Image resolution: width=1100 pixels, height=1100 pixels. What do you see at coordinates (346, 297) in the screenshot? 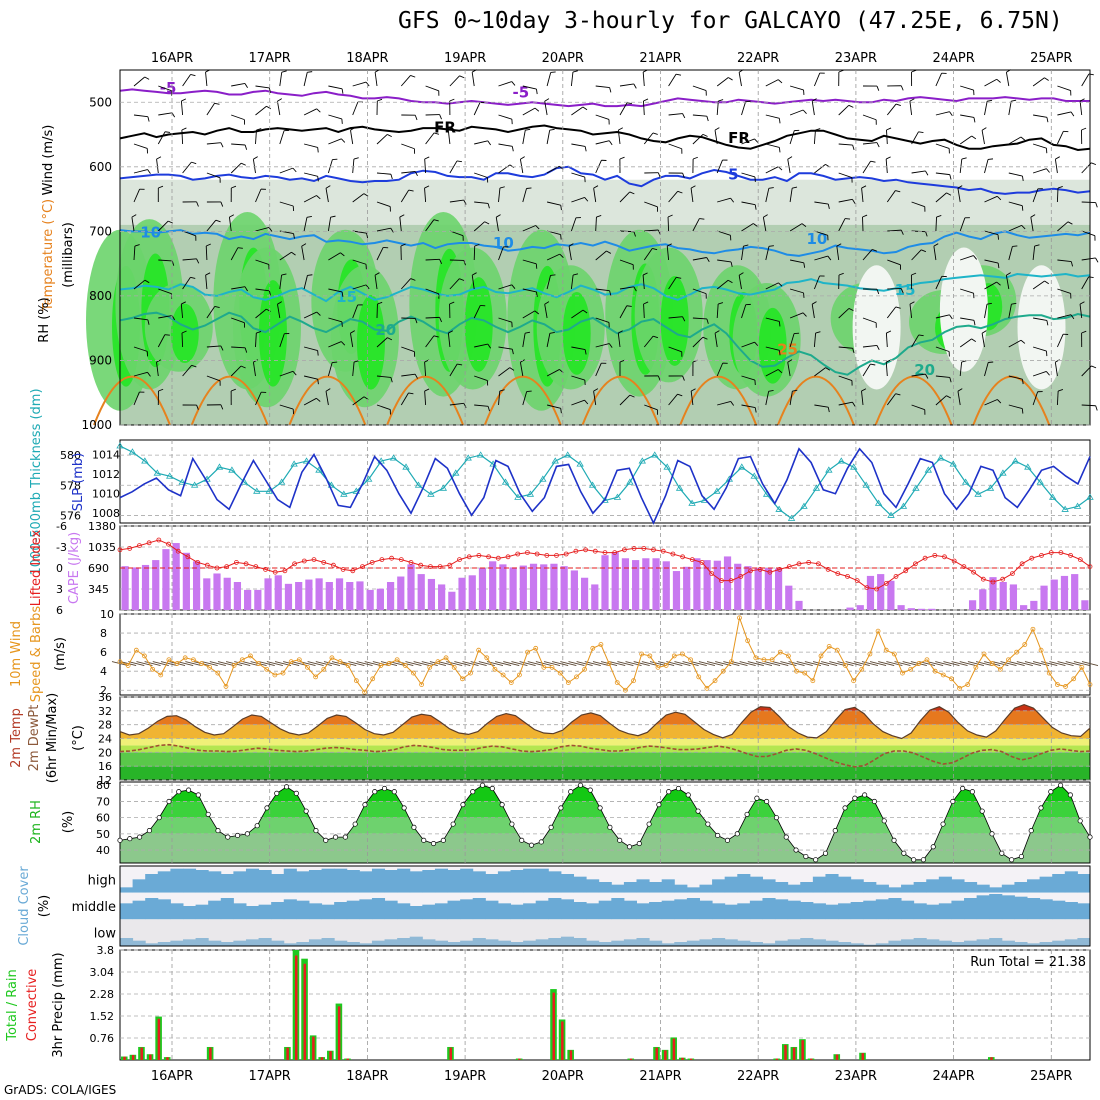
I see `contour-label: 15` at bounding box center [346, 297].